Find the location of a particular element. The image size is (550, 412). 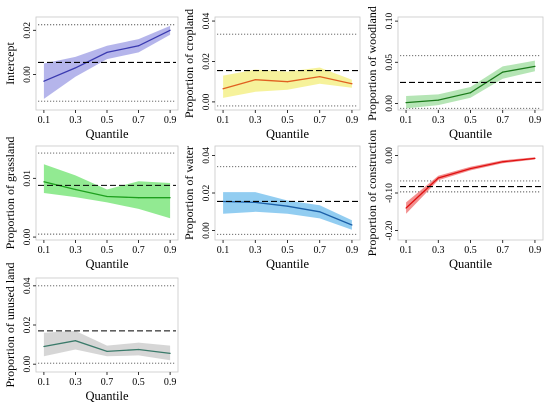

y-tick-label: 0.01 is located at coordinates (28, 178).